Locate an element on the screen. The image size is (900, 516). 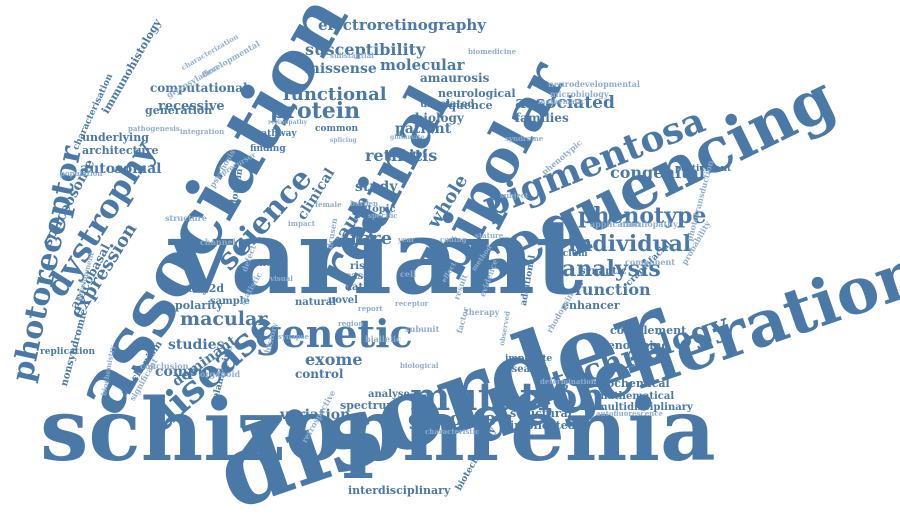
cloud-word: common is located at coordinates (337, 129).